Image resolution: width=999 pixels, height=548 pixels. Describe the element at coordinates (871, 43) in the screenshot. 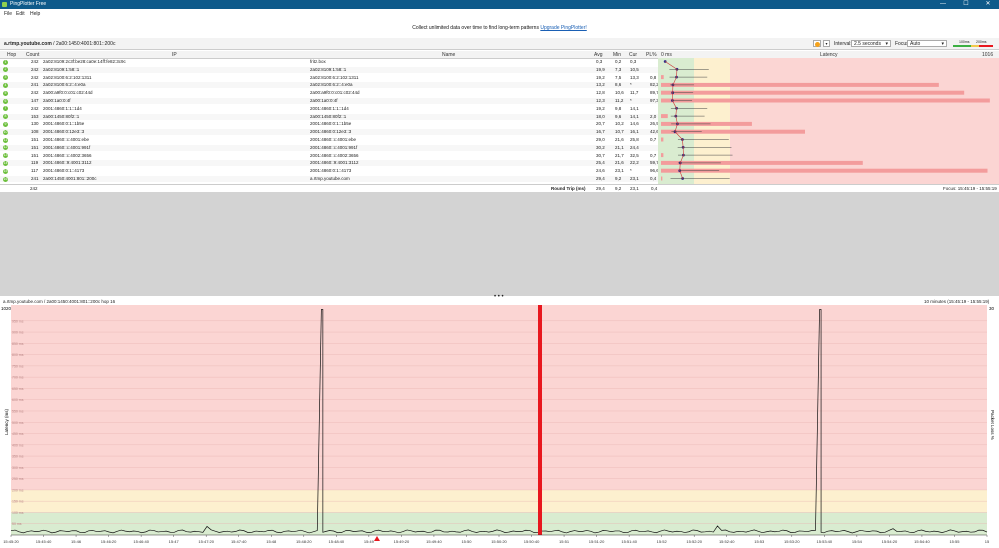

I see `interval-select: 2.5 seconds ▾` at that location.